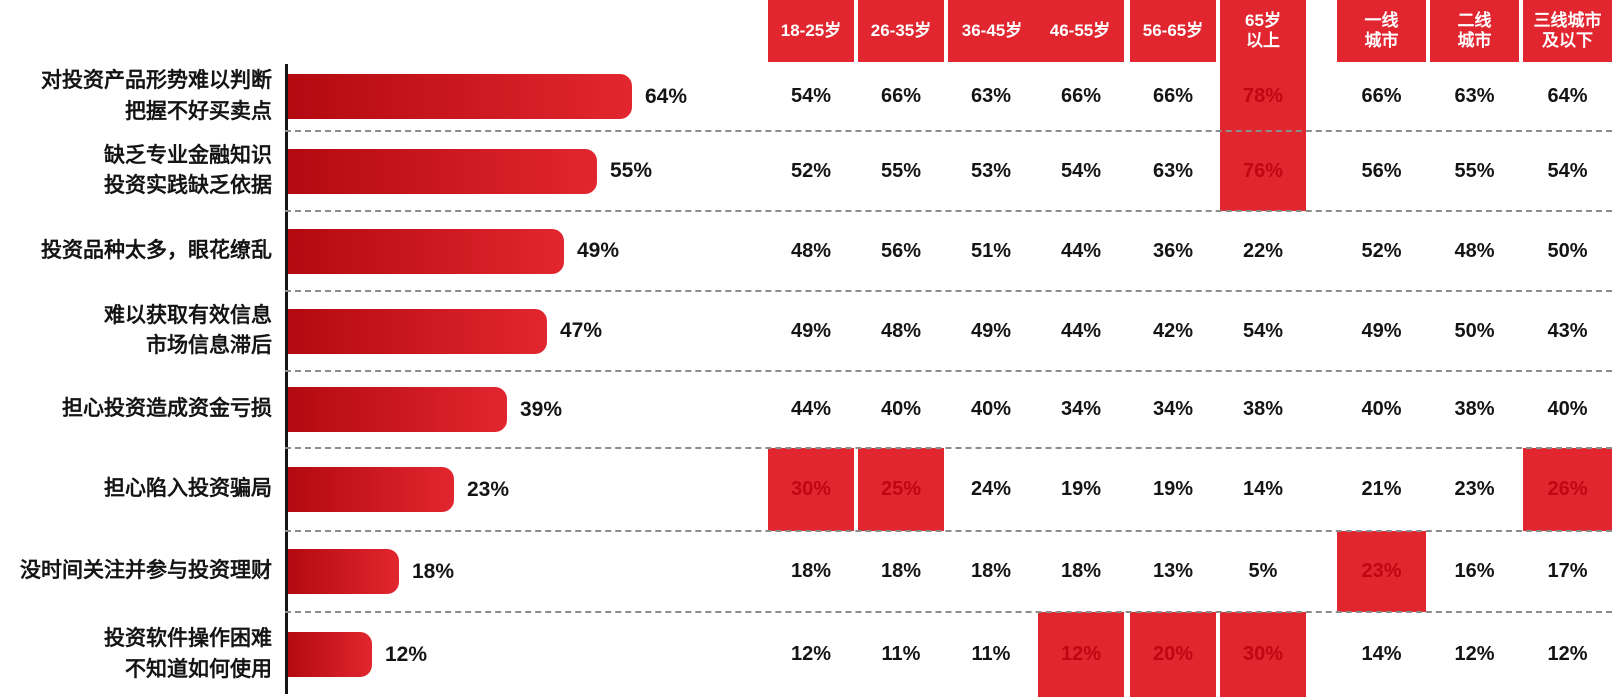 The image size is (1618, 698). I want to click on row-label: 难以获取有效信息市场信息滞后, so click(136, 331).